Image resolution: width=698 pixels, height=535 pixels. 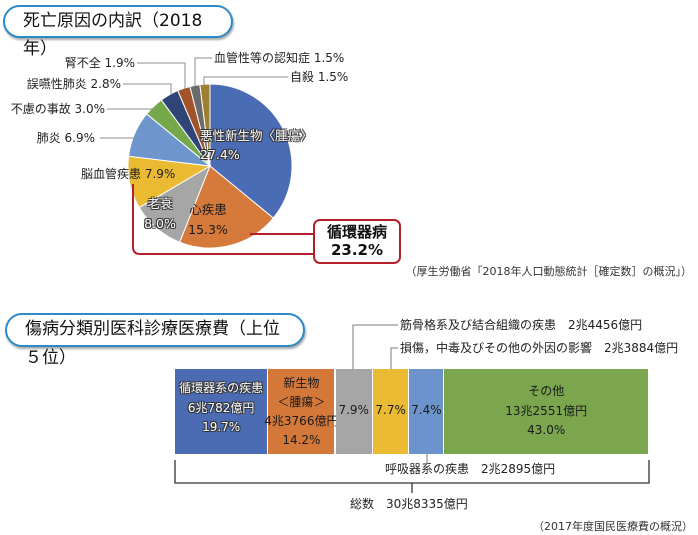 I want to click on pie-label-cancer-value: 27.4%, so click(x=220, y=154).